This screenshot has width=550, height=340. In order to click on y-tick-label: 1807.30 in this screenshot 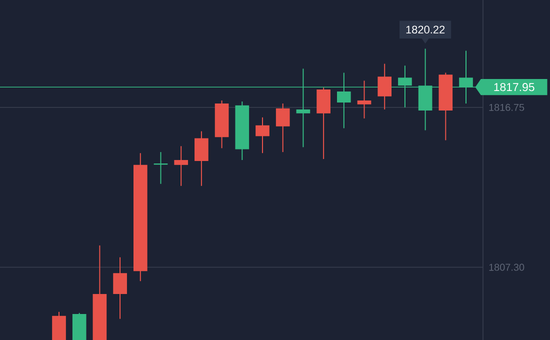, I will do `click(506, 267)`.